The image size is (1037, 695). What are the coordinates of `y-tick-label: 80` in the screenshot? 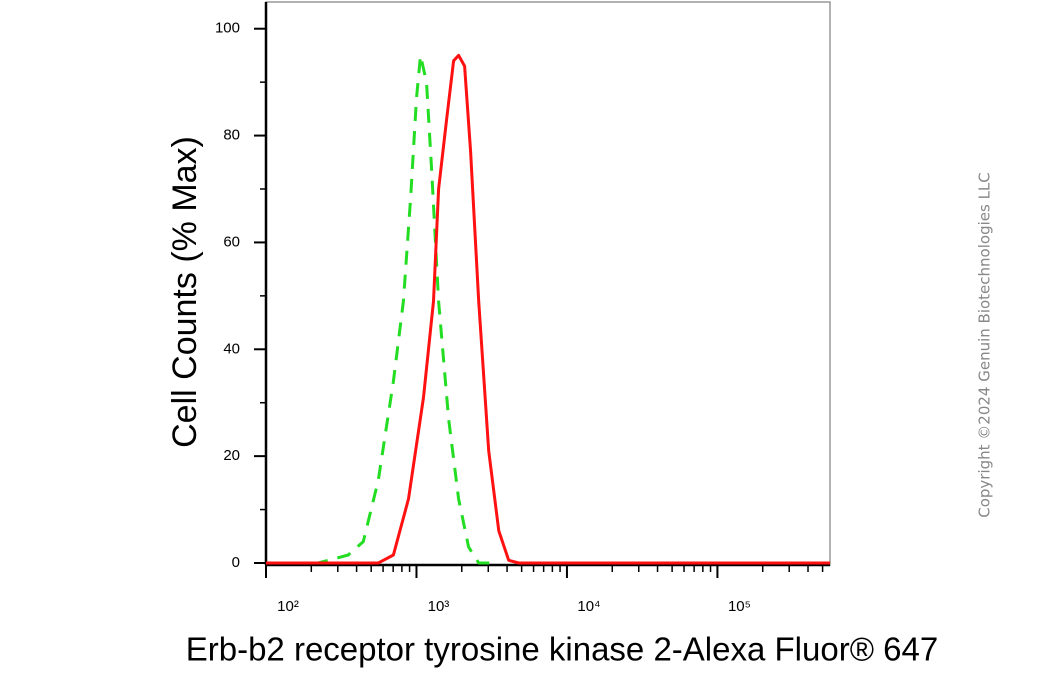 It's located at (231, 135).